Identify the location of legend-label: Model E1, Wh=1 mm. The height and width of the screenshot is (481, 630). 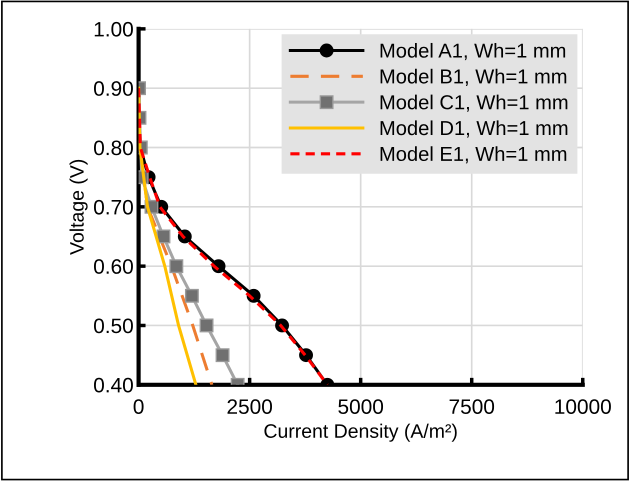
(473, 155).